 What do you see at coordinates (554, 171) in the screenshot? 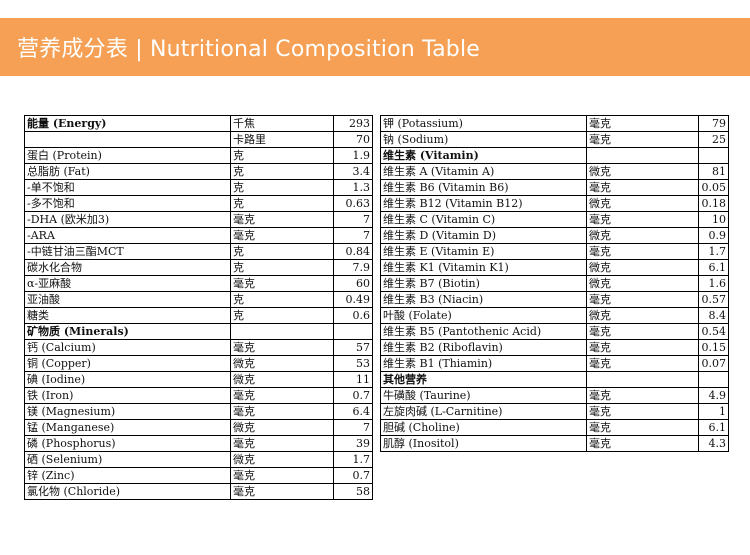
I see `table-row: 维生素 A (Vitamin A) 微克 81` at bounding box center [554, 171].